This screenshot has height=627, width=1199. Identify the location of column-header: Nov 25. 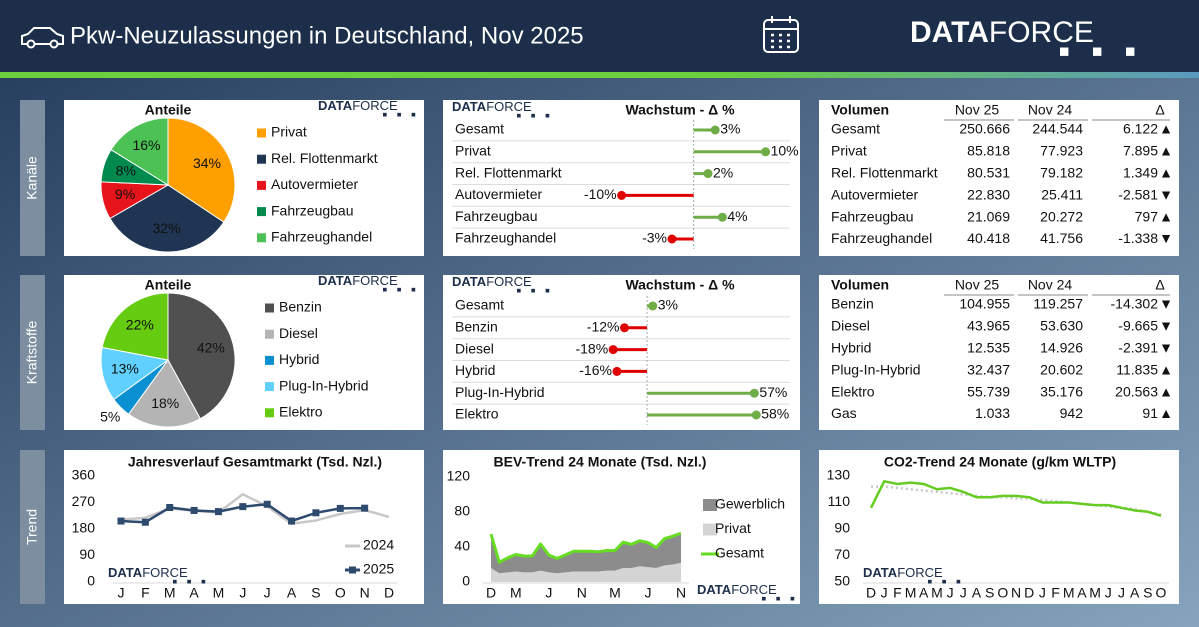
(977, 110).